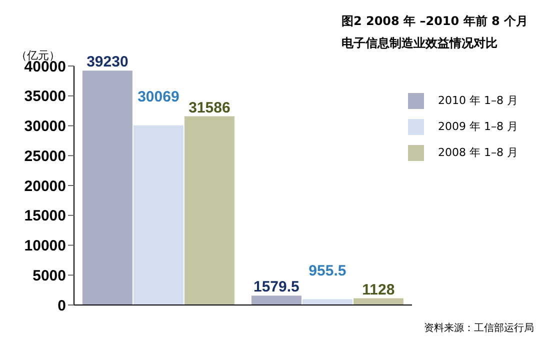 The image size is (550, 345). What do you see at coordinates (478, 126) in the screenshot?
I see `legend-label: 2009 年 1–8 月` at bounding box center [478, 126].